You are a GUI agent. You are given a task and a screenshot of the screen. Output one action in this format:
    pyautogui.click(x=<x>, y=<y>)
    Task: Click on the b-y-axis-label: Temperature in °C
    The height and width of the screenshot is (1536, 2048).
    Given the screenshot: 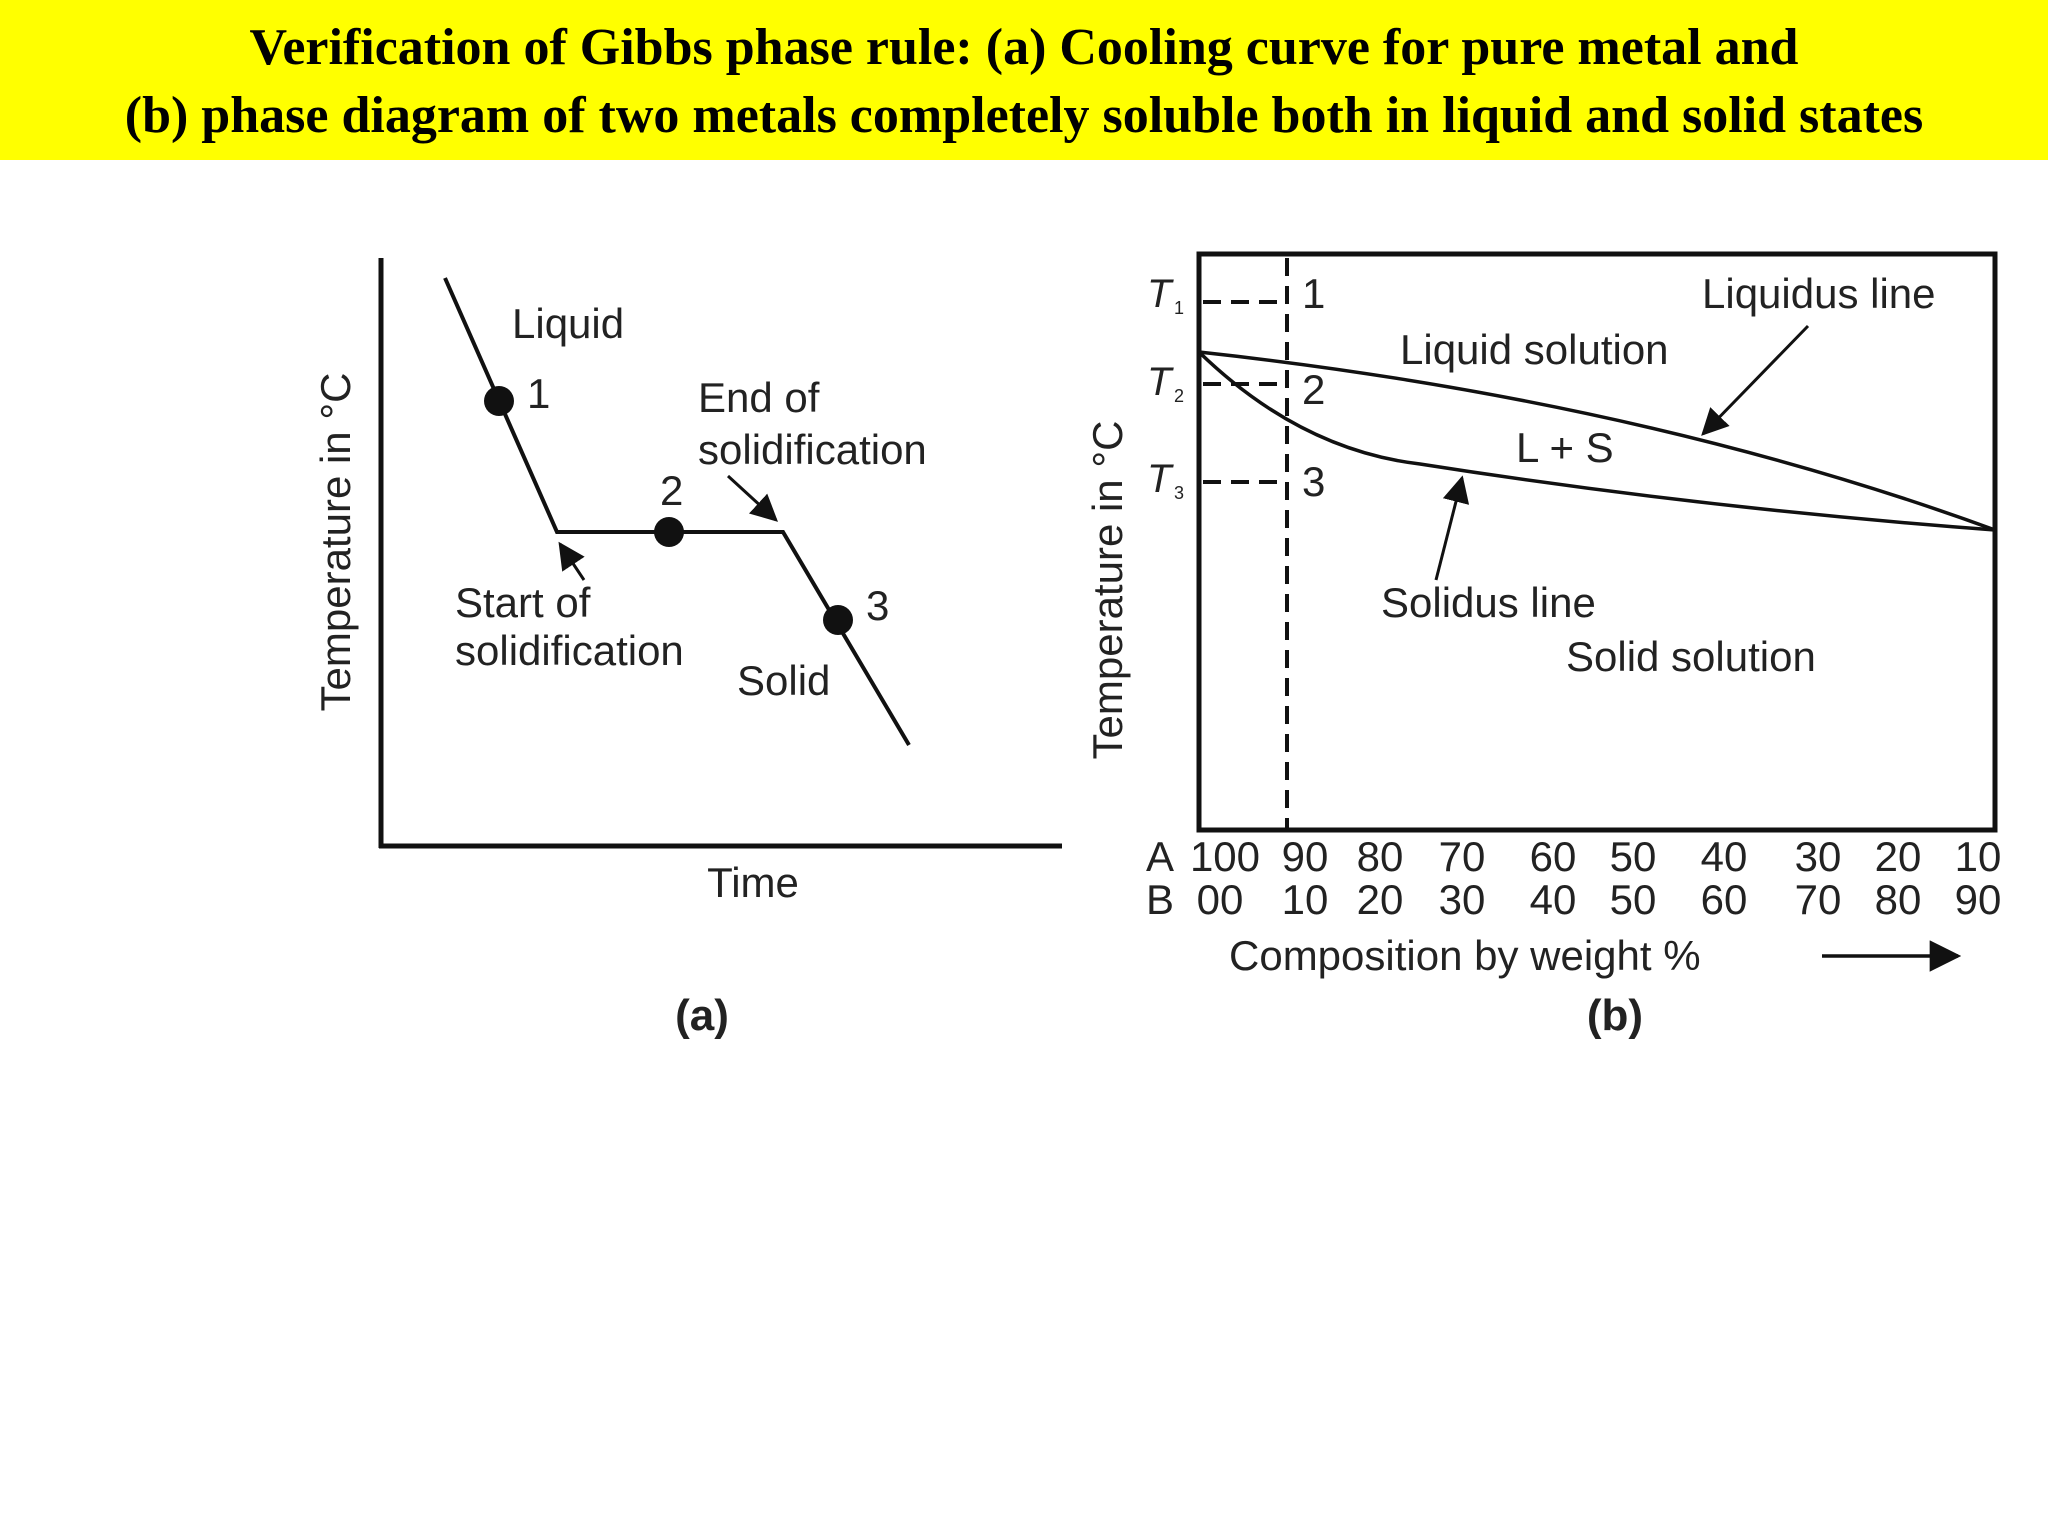 What is the action you would take?
    pyautogui.click(x=1107, y=590)
    